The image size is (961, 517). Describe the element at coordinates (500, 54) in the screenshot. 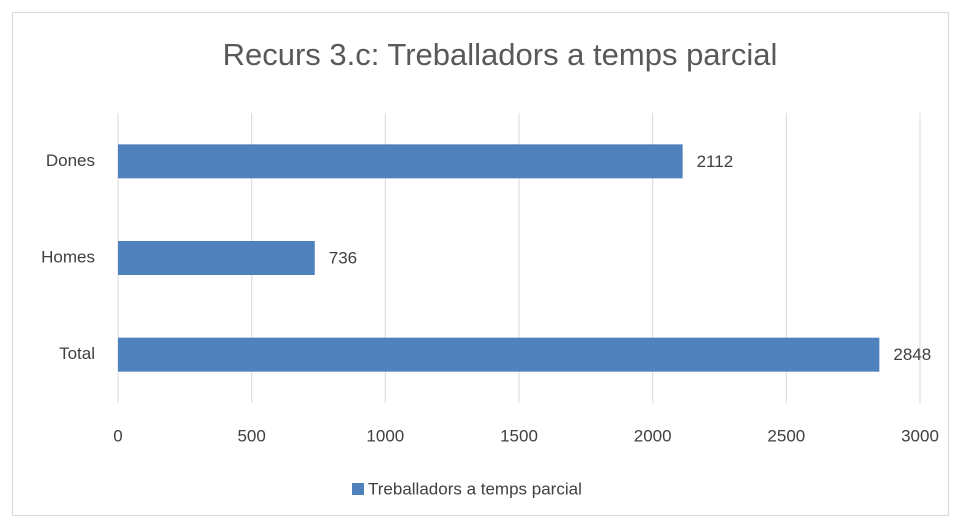

I see `chart-title: Recurs 3.c: Treballadors a temps parcial` at that location.